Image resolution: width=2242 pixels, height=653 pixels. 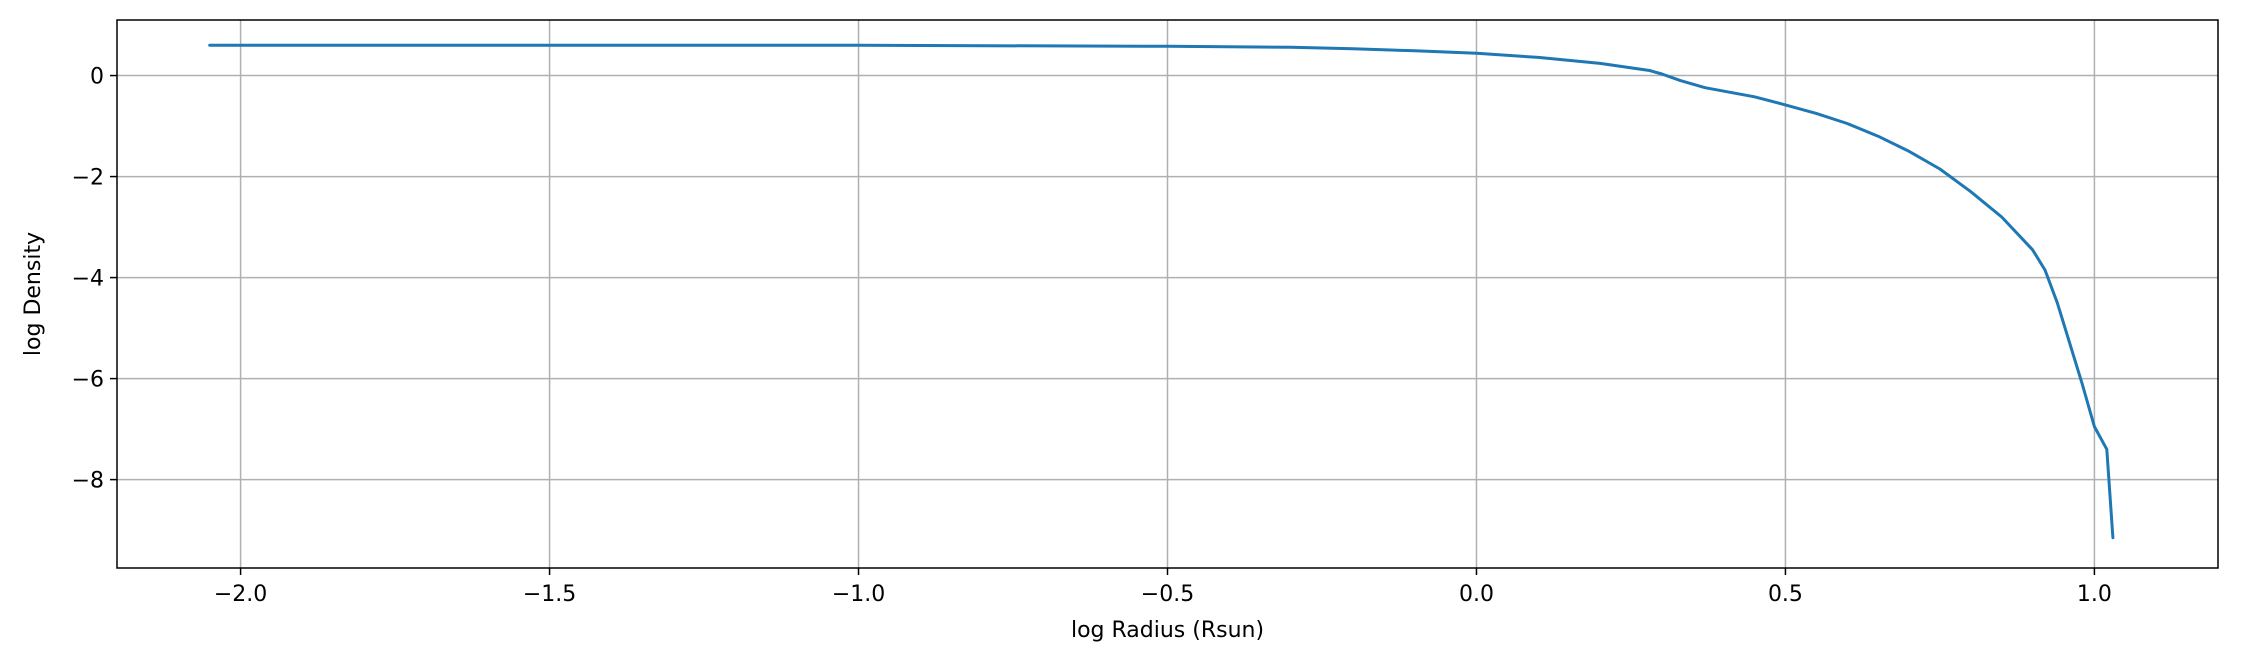 I want to click on x-tick-label: 0.0, so click(x=1476, y=594).